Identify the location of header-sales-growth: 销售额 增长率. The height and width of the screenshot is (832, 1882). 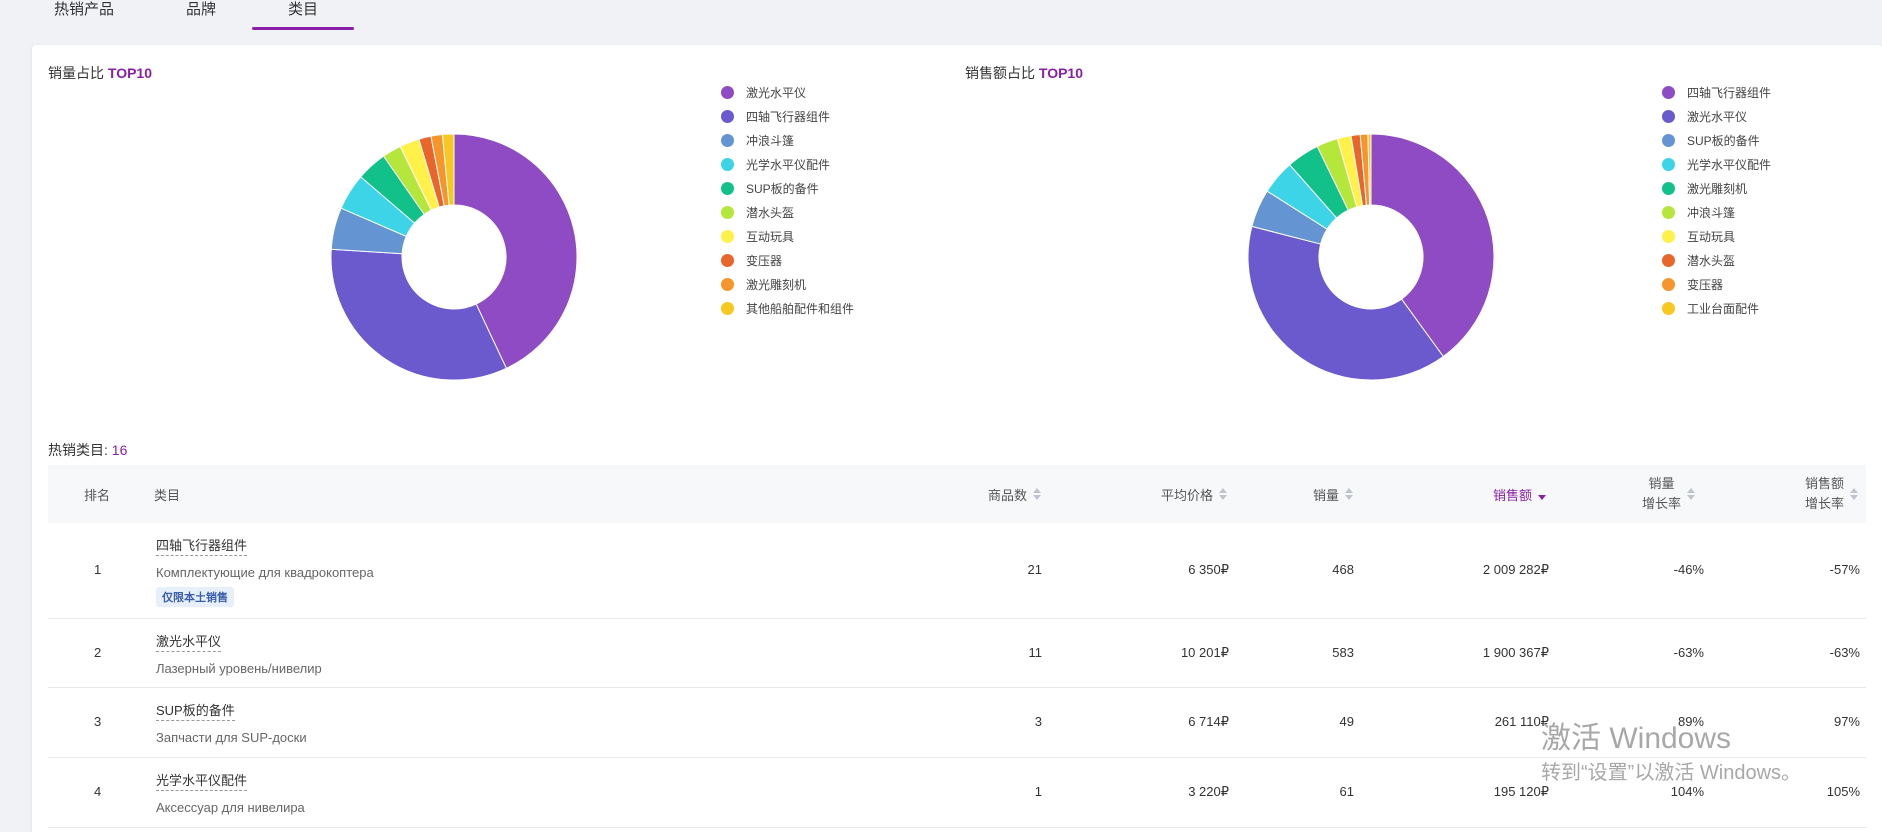
(1832, 494).